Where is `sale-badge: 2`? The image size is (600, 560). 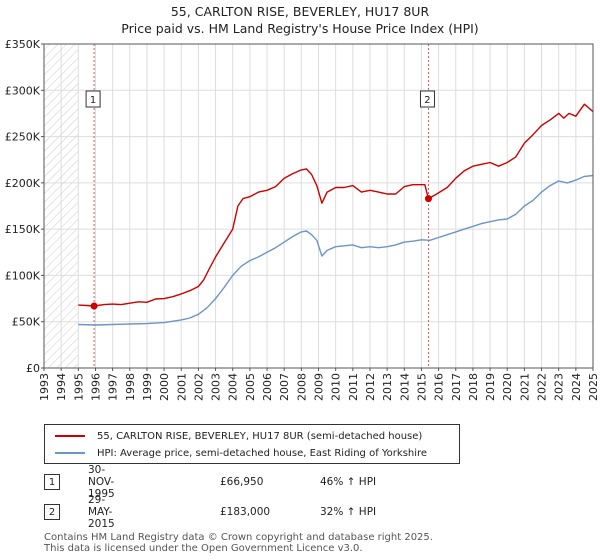
sale-badge: 2 is located at coordinates (52, 512).